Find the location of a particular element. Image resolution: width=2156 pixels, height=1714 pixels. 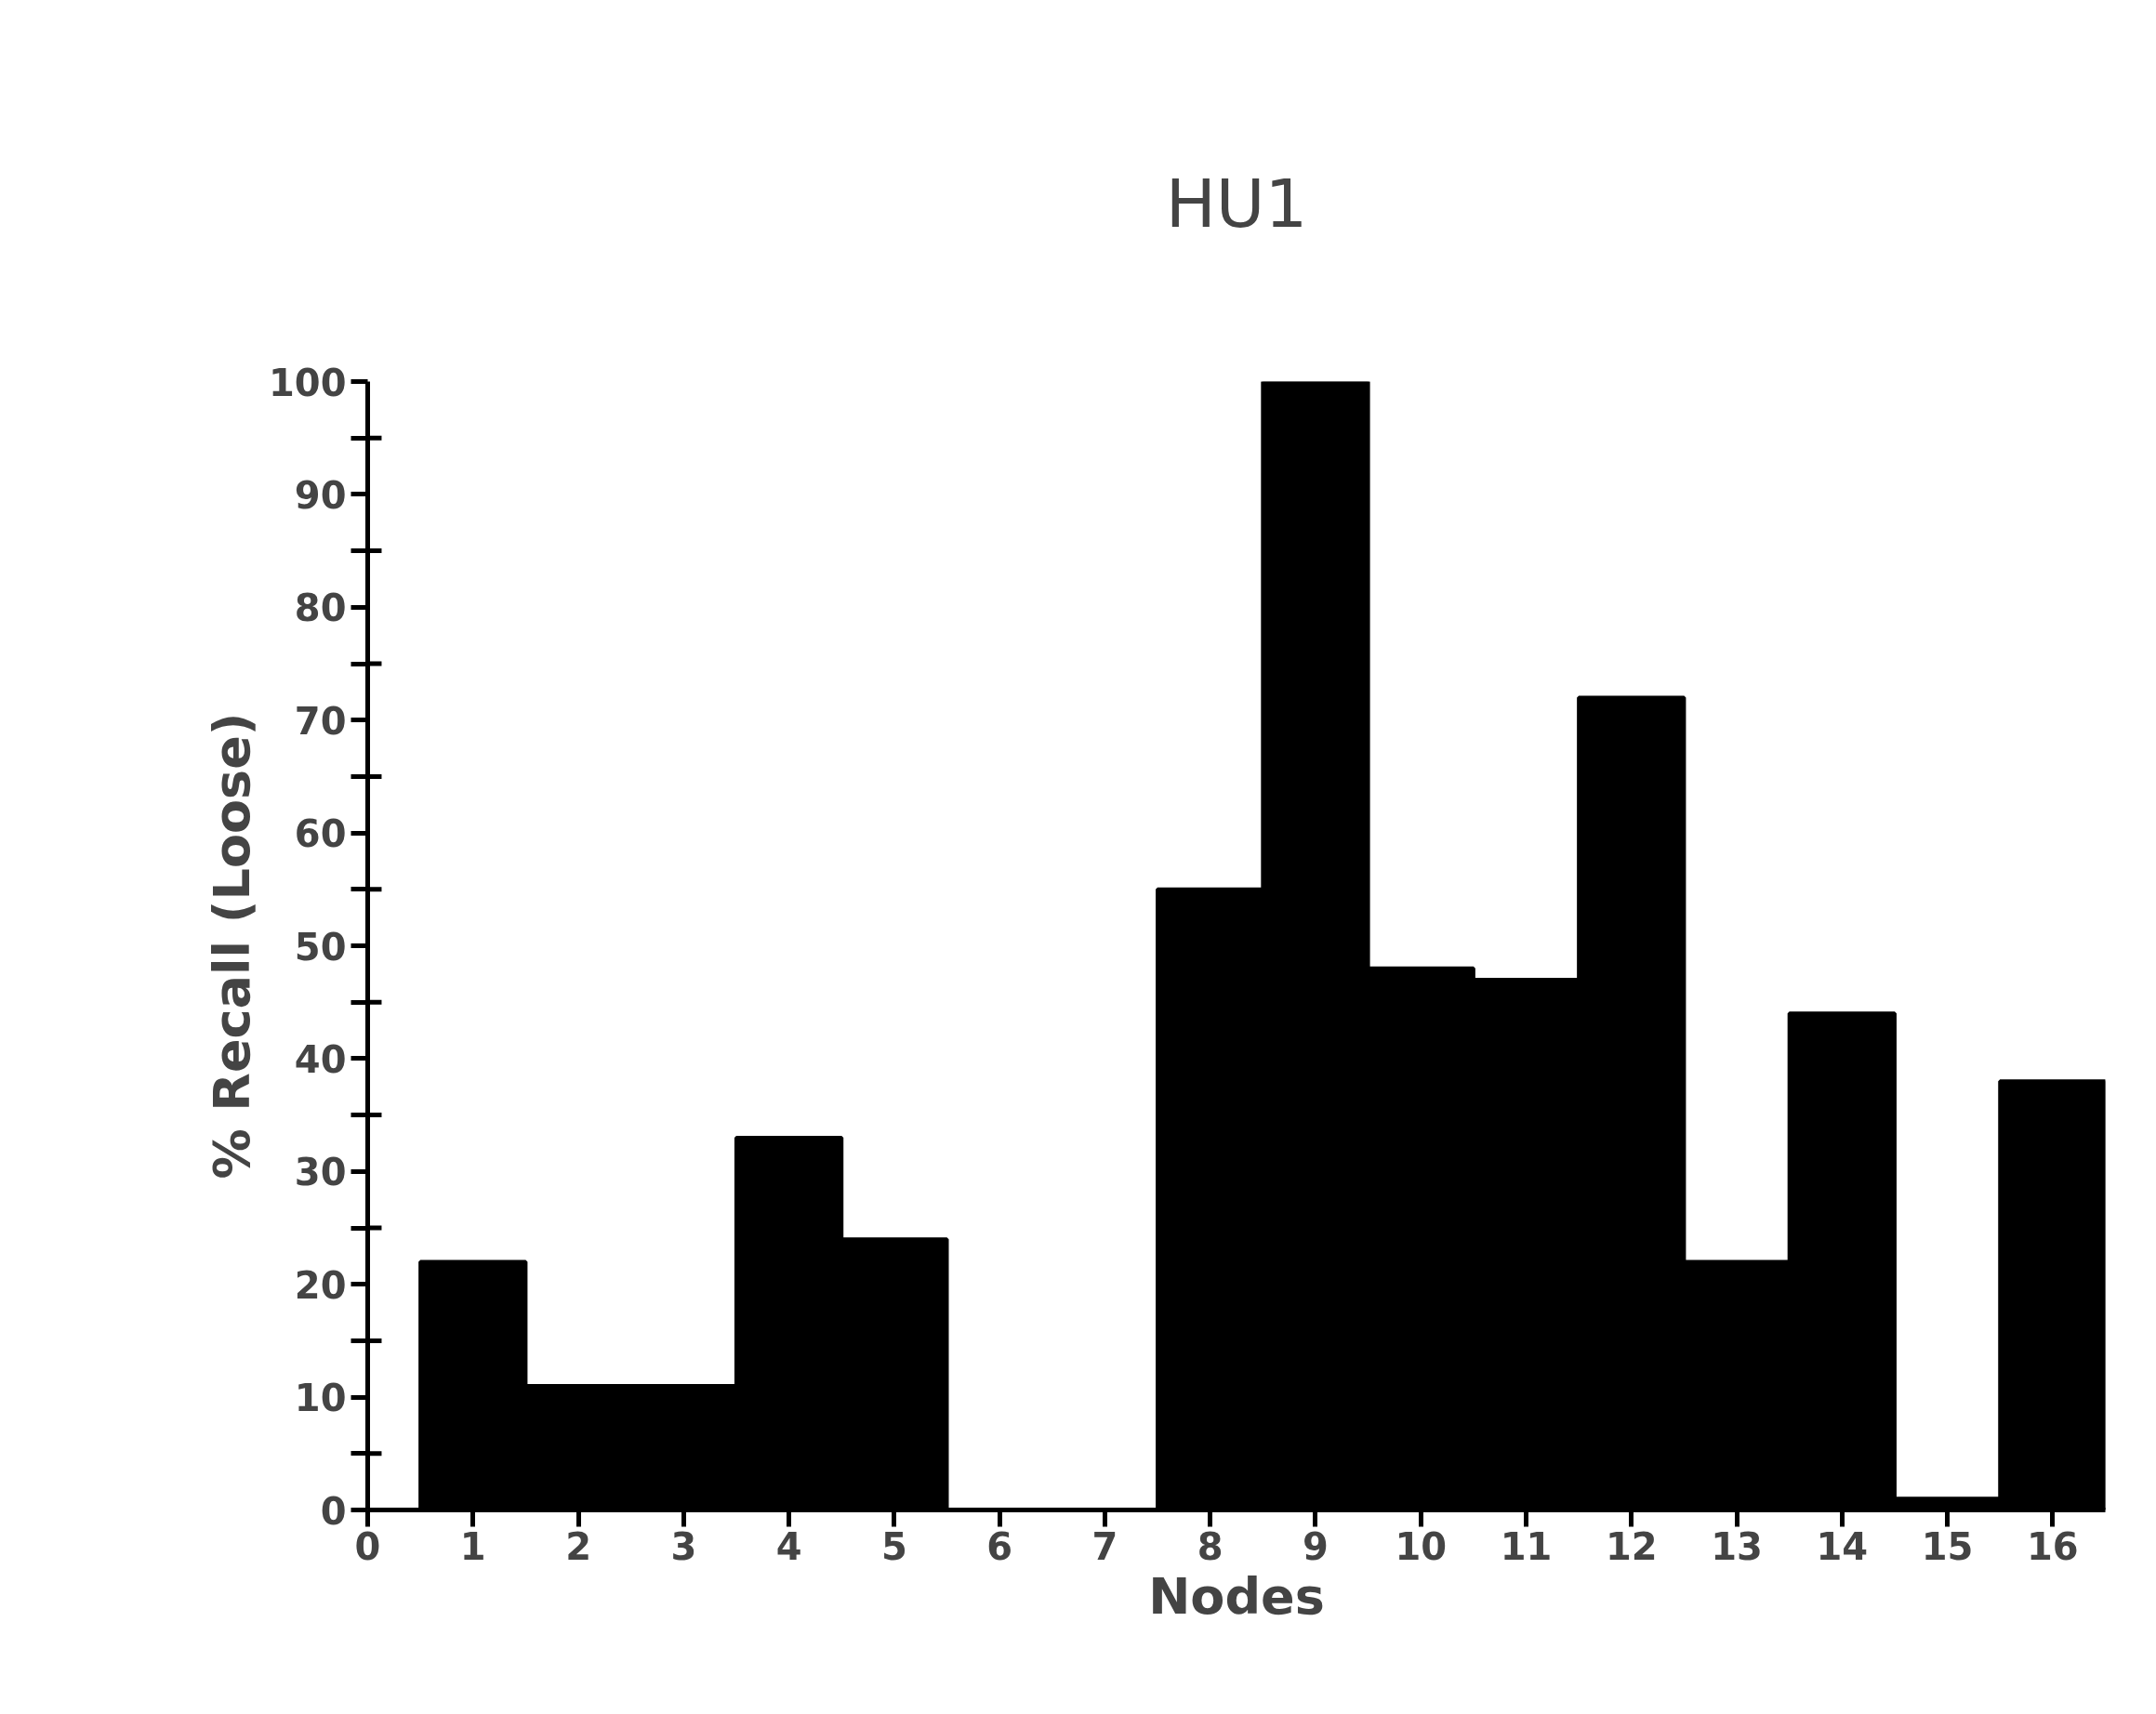

y-tick-label: 30 is located at coordinates (320, 1173).